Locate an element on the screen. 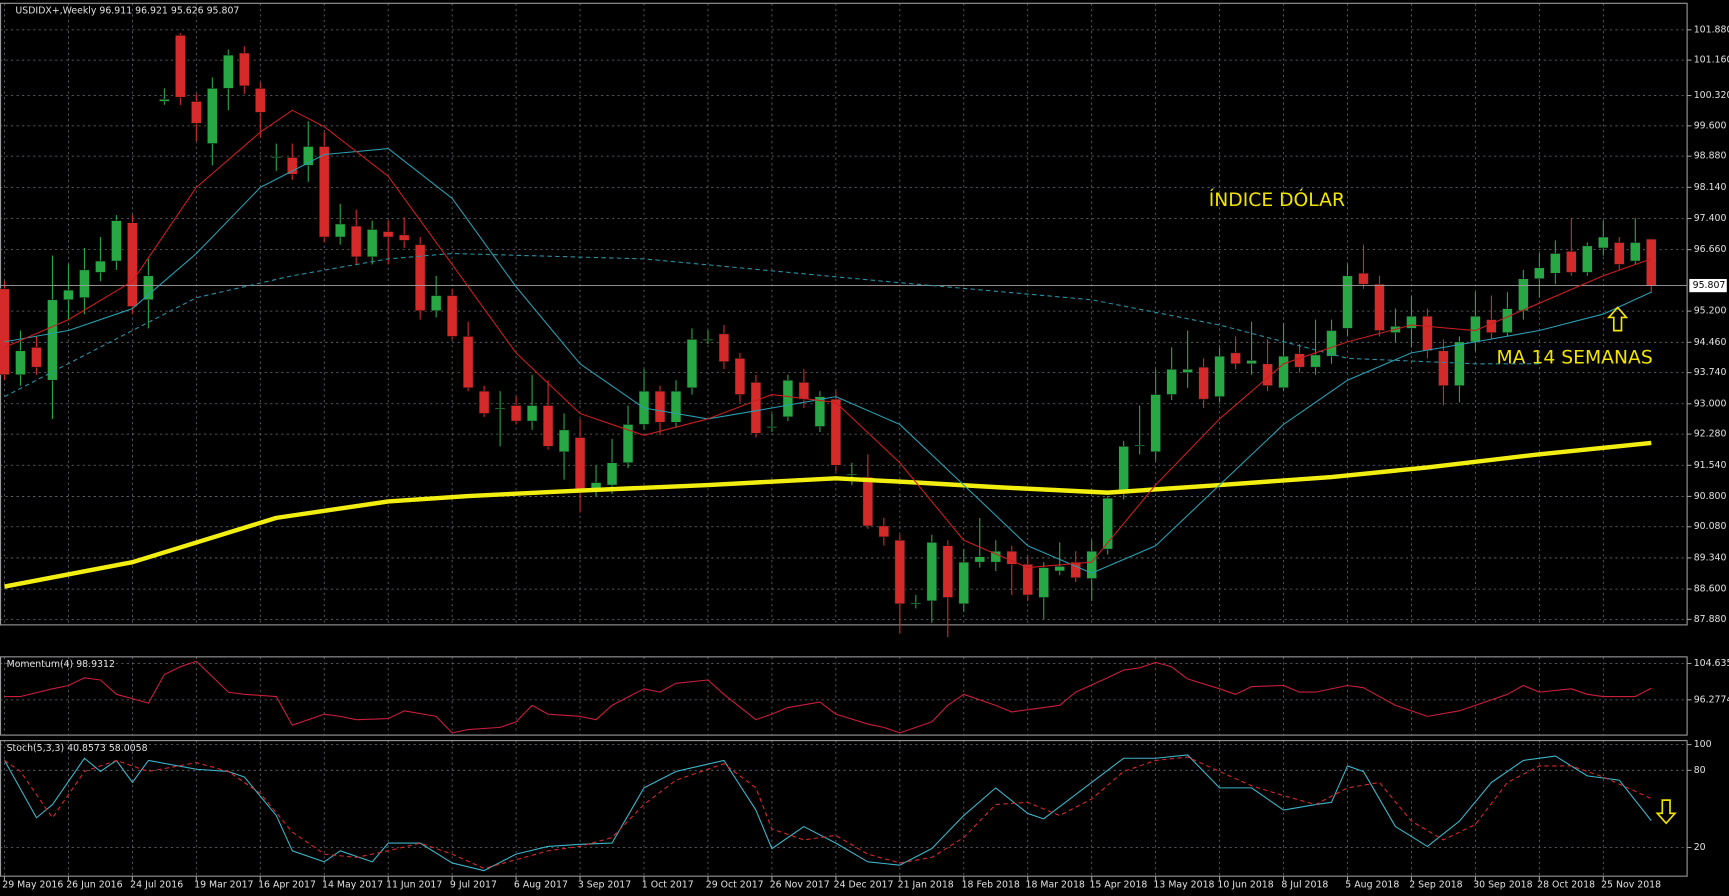  y-tick-label: 101.880 is located at coordinates (1711, 29).